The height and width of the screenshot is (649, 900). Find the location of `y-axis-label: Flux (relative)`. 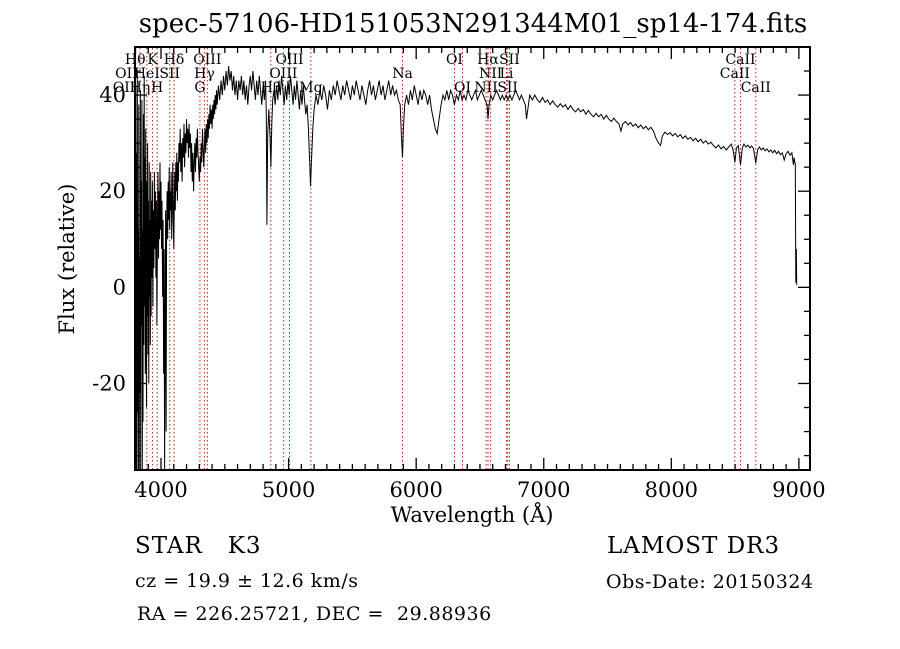

y-axis-label: Flux (relative) is located at coordinates (67, 259).